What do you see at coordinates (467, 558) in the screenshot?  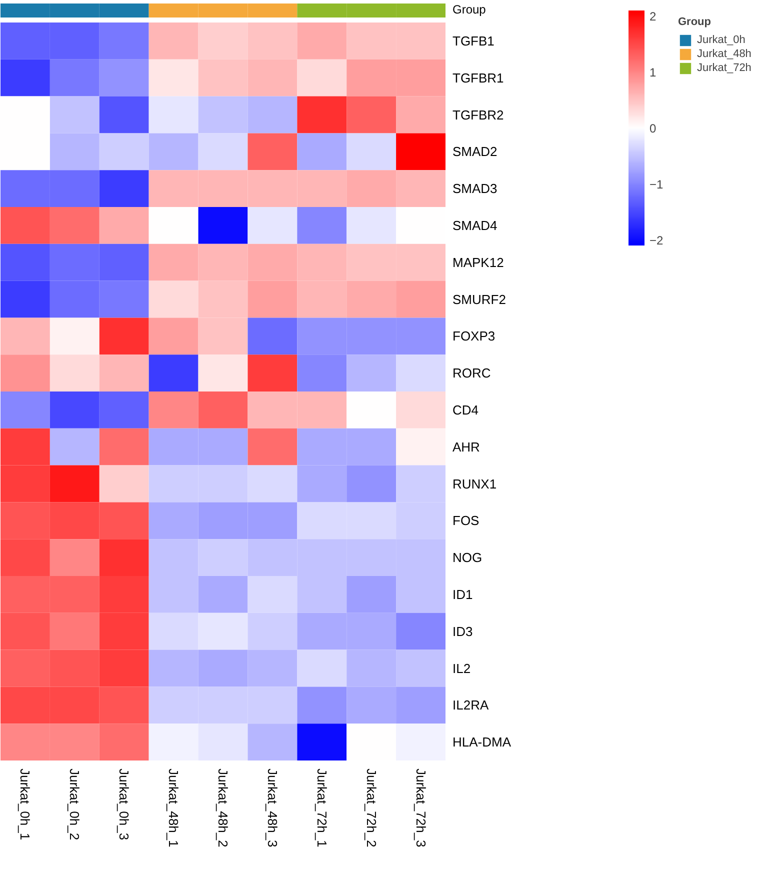 I see `y-tick-label: NOG` at bounding box center [467, 558].